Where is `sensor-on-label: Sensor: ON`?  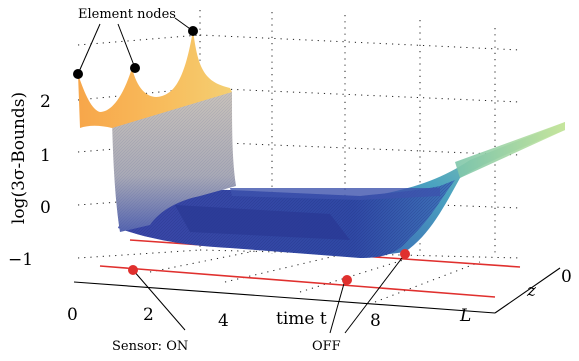 sensor-on-label: Sensor: ON is located at coordinates (150, 346).